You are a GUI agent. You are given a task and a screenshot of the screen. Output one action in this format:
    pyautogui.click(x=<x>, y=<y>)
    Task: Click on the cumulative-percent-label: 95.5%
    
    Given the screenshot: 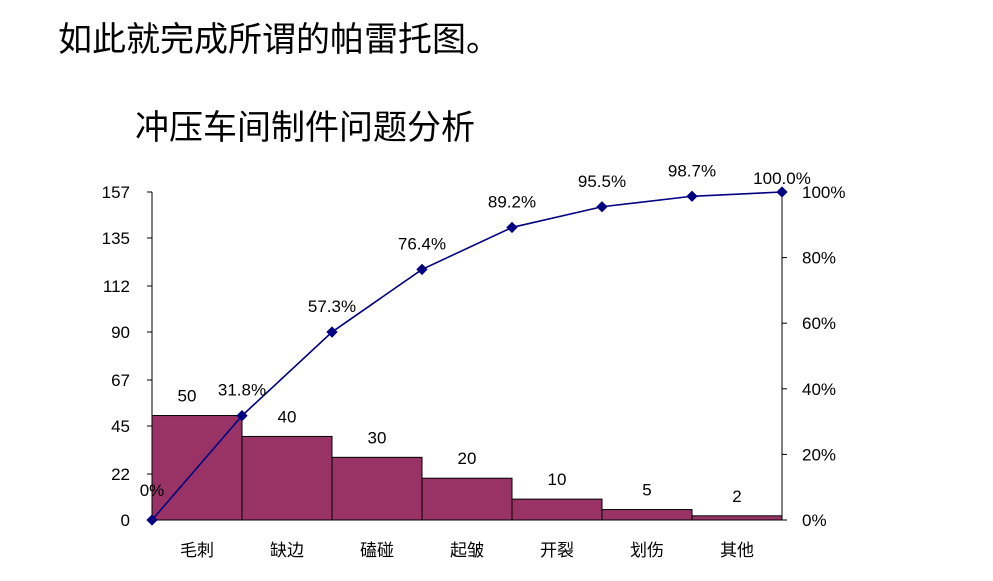 What is the action you would take?
    pyautogui.click(x=602, y=181)
    